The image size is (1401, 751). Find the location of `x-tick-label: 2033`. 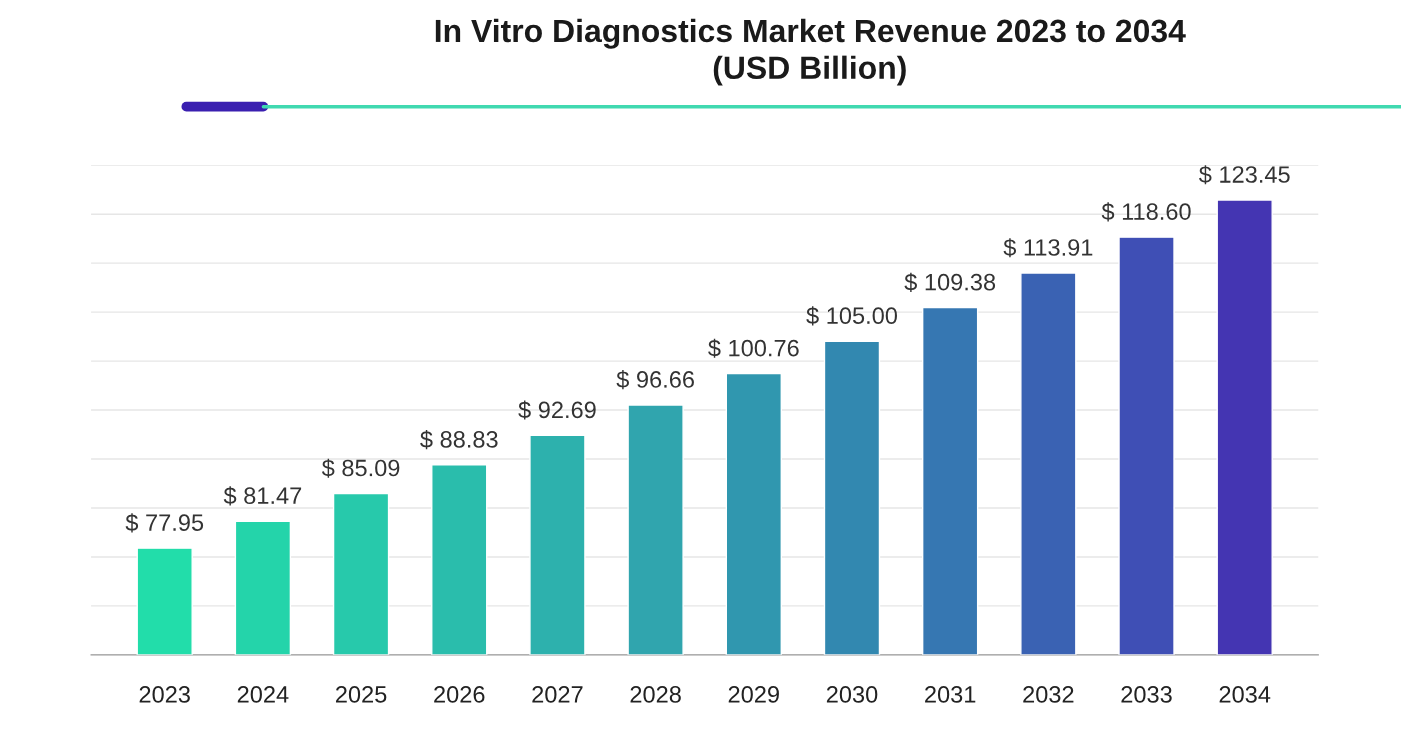

x-tick-label: 2033 is located at coordinates (1146, 694).